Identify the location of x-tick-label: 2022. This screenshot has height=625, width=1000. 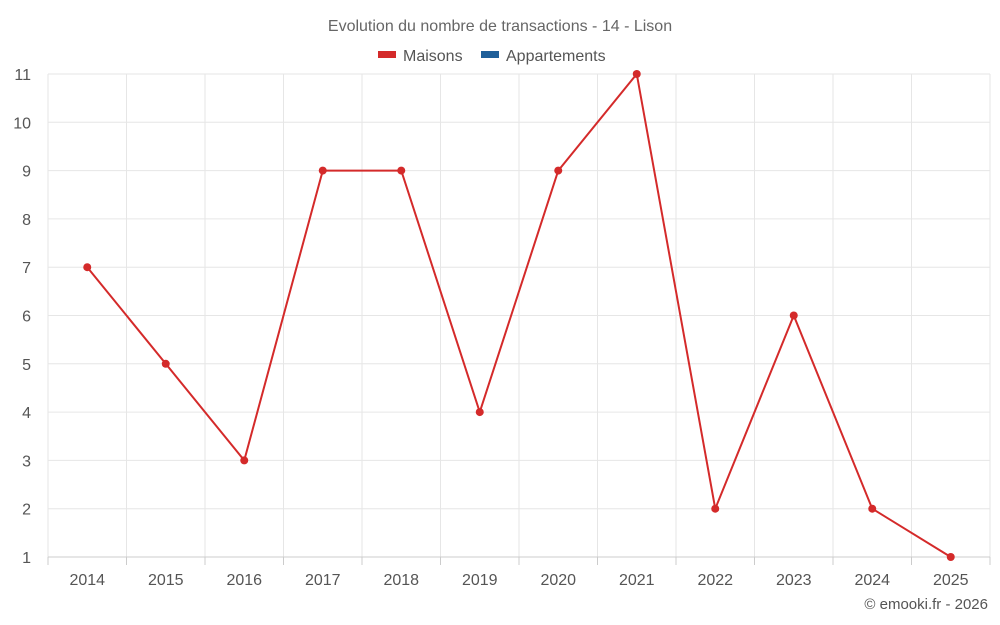
(715, 580).